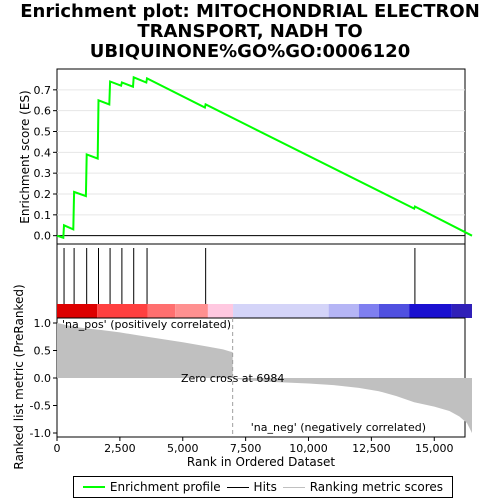  What do you see at coordinates (40, 433) in the screenshot?
I see `metric-tick-label: -1.0` at bounding box center [40, 433].